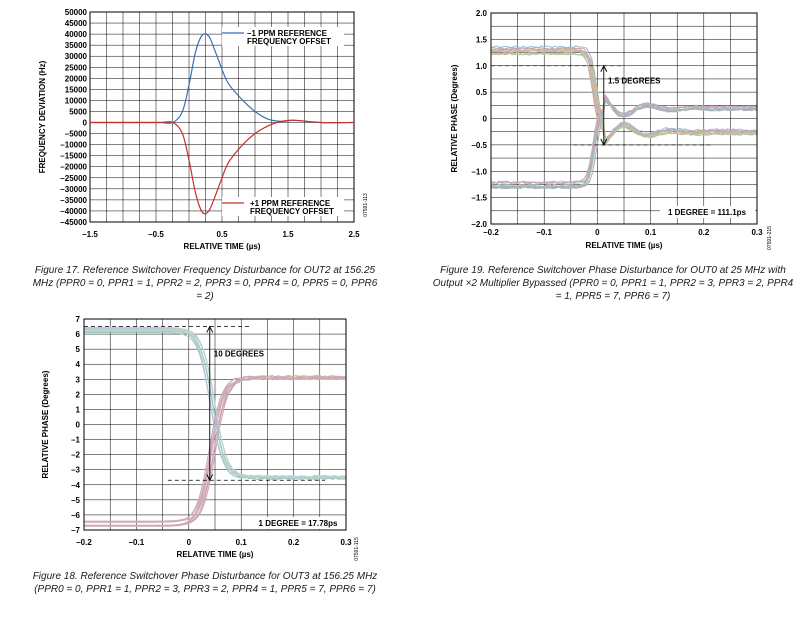 This screenshot has height=618, width=808. What do you see at coordinates (634, 81) in the screenshot?
I see `delta-label: 1.5 DEGREES` at bounding box center [634, 81].